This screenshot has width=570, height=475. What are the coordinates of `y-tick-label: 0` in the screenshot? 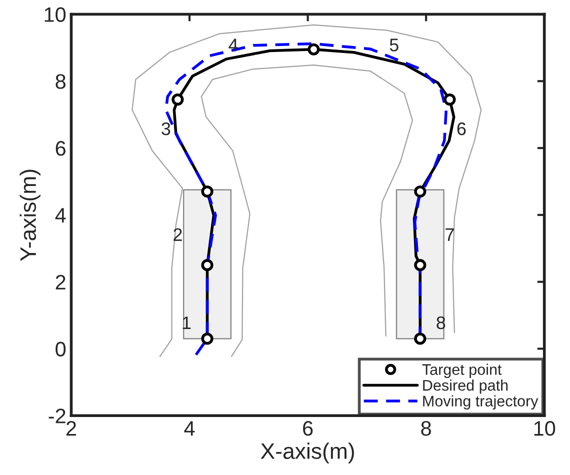 It's located at (61, 349).